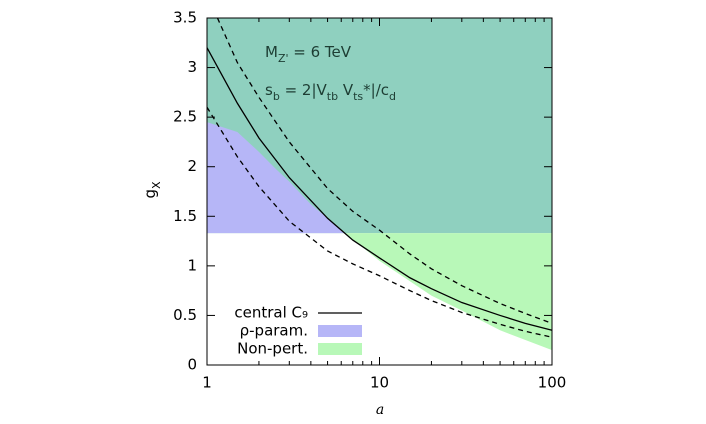 The height and width of the screenshot is (424, 706). What do you see at coordinates (271, 313) in the screenshot?
I see `legend-label: central C₉` at bounding box center [271, 313].